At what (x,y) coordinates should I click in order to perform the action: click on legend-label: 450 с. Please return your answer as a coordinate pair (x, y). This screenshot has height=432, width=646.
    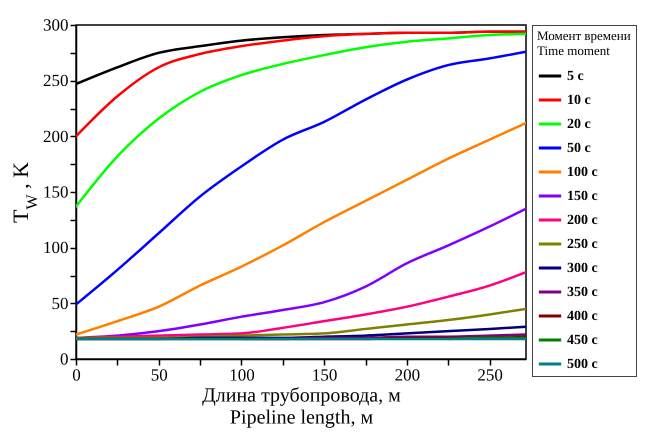
    Looking at the image, I should click on (582, 340).